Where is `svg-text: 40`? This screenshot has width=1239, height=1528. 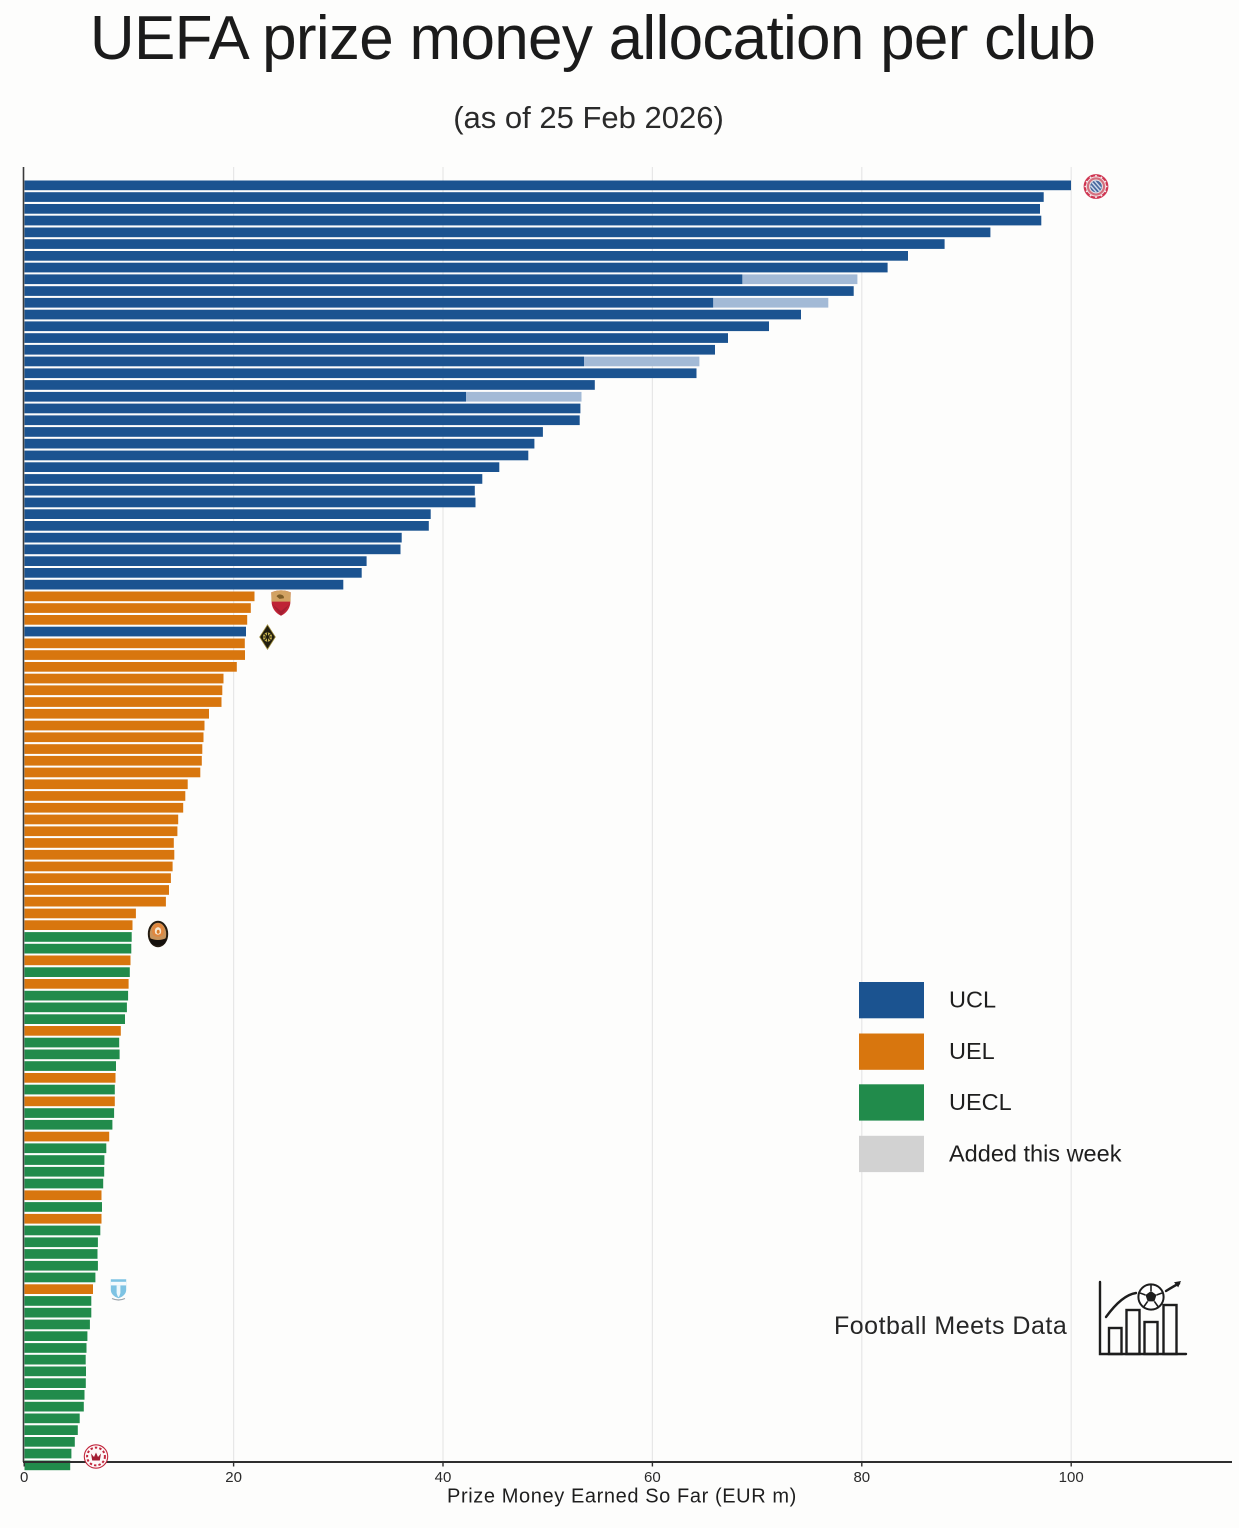 svg-text: 40 is located at coordinates (443, 1477).